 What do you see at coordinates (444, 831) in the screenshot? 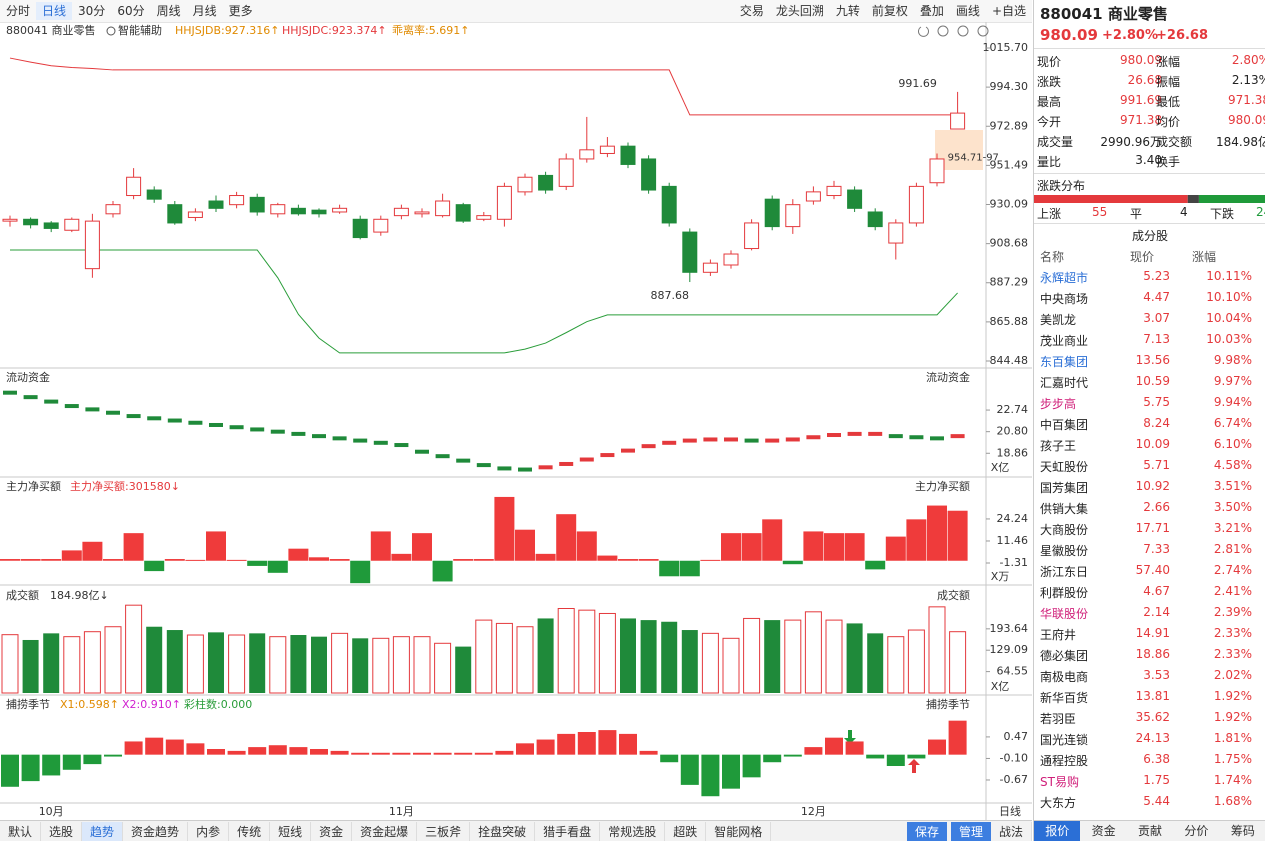
I see `bottom-tab: 三板斧` at bounding box center [444, 831].